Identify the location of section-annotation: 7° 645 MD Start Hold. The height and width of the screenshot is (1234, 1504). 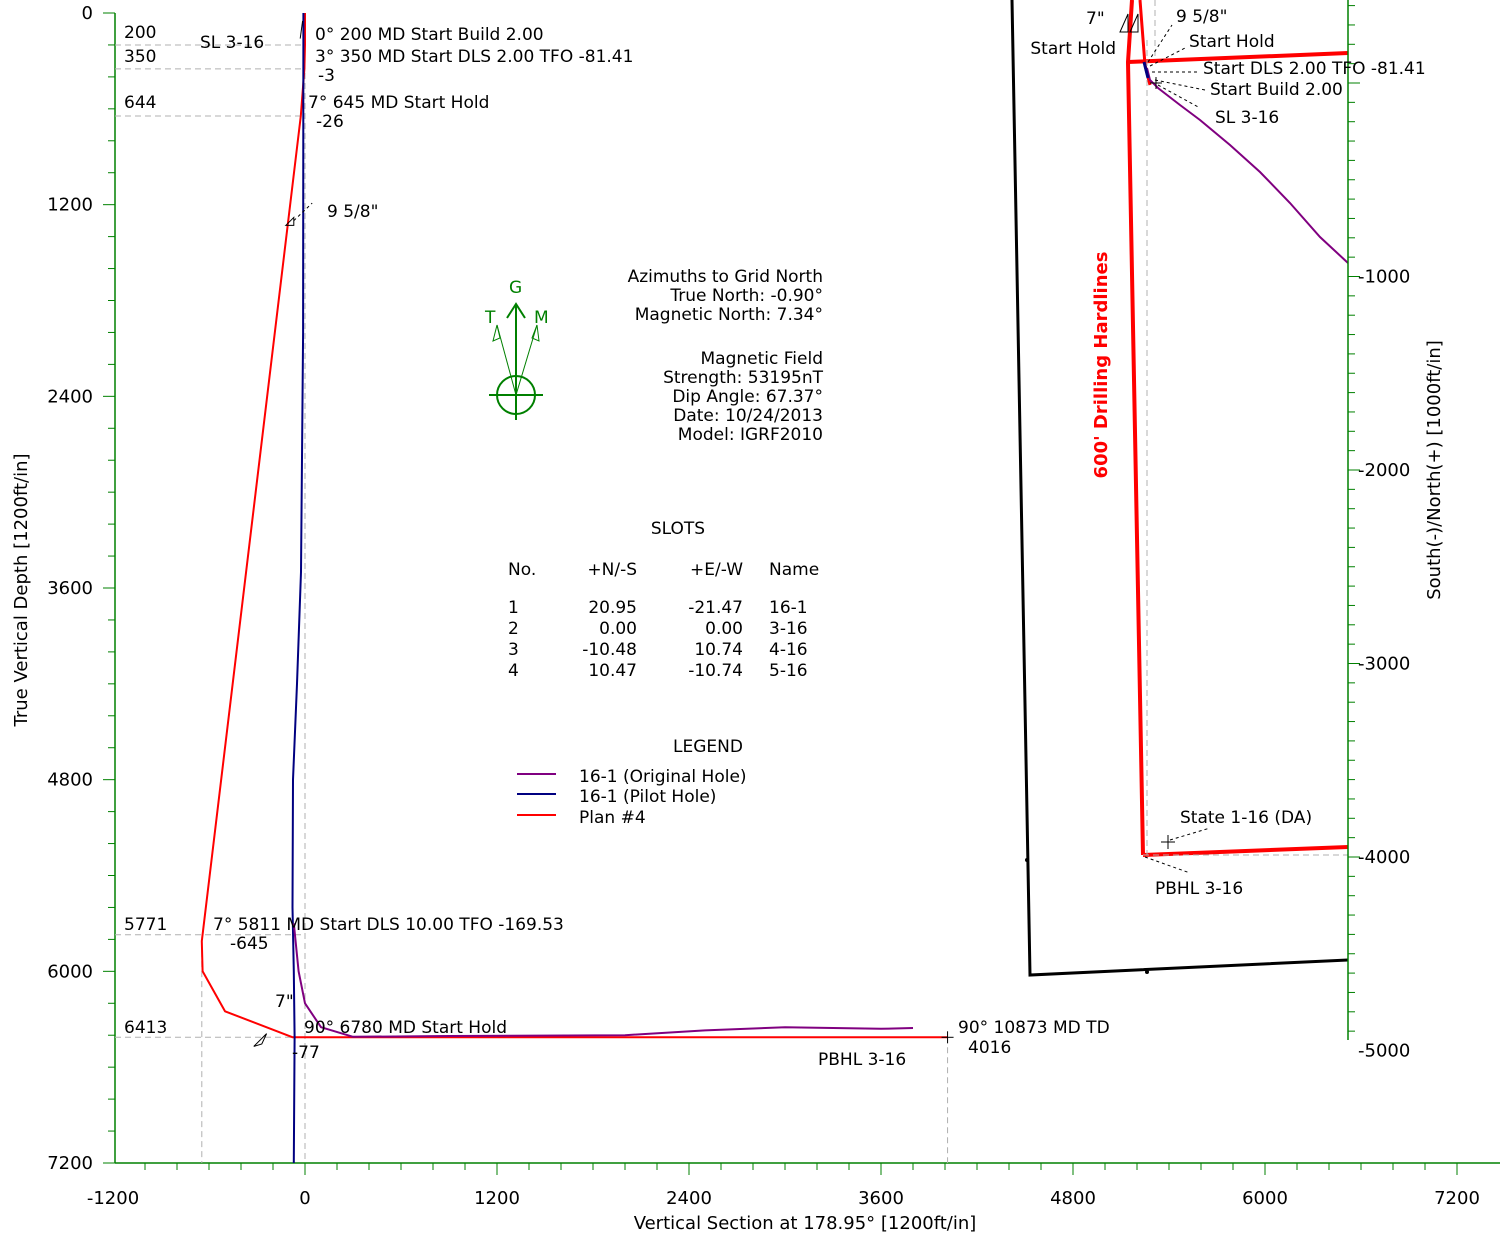
(398, 103).